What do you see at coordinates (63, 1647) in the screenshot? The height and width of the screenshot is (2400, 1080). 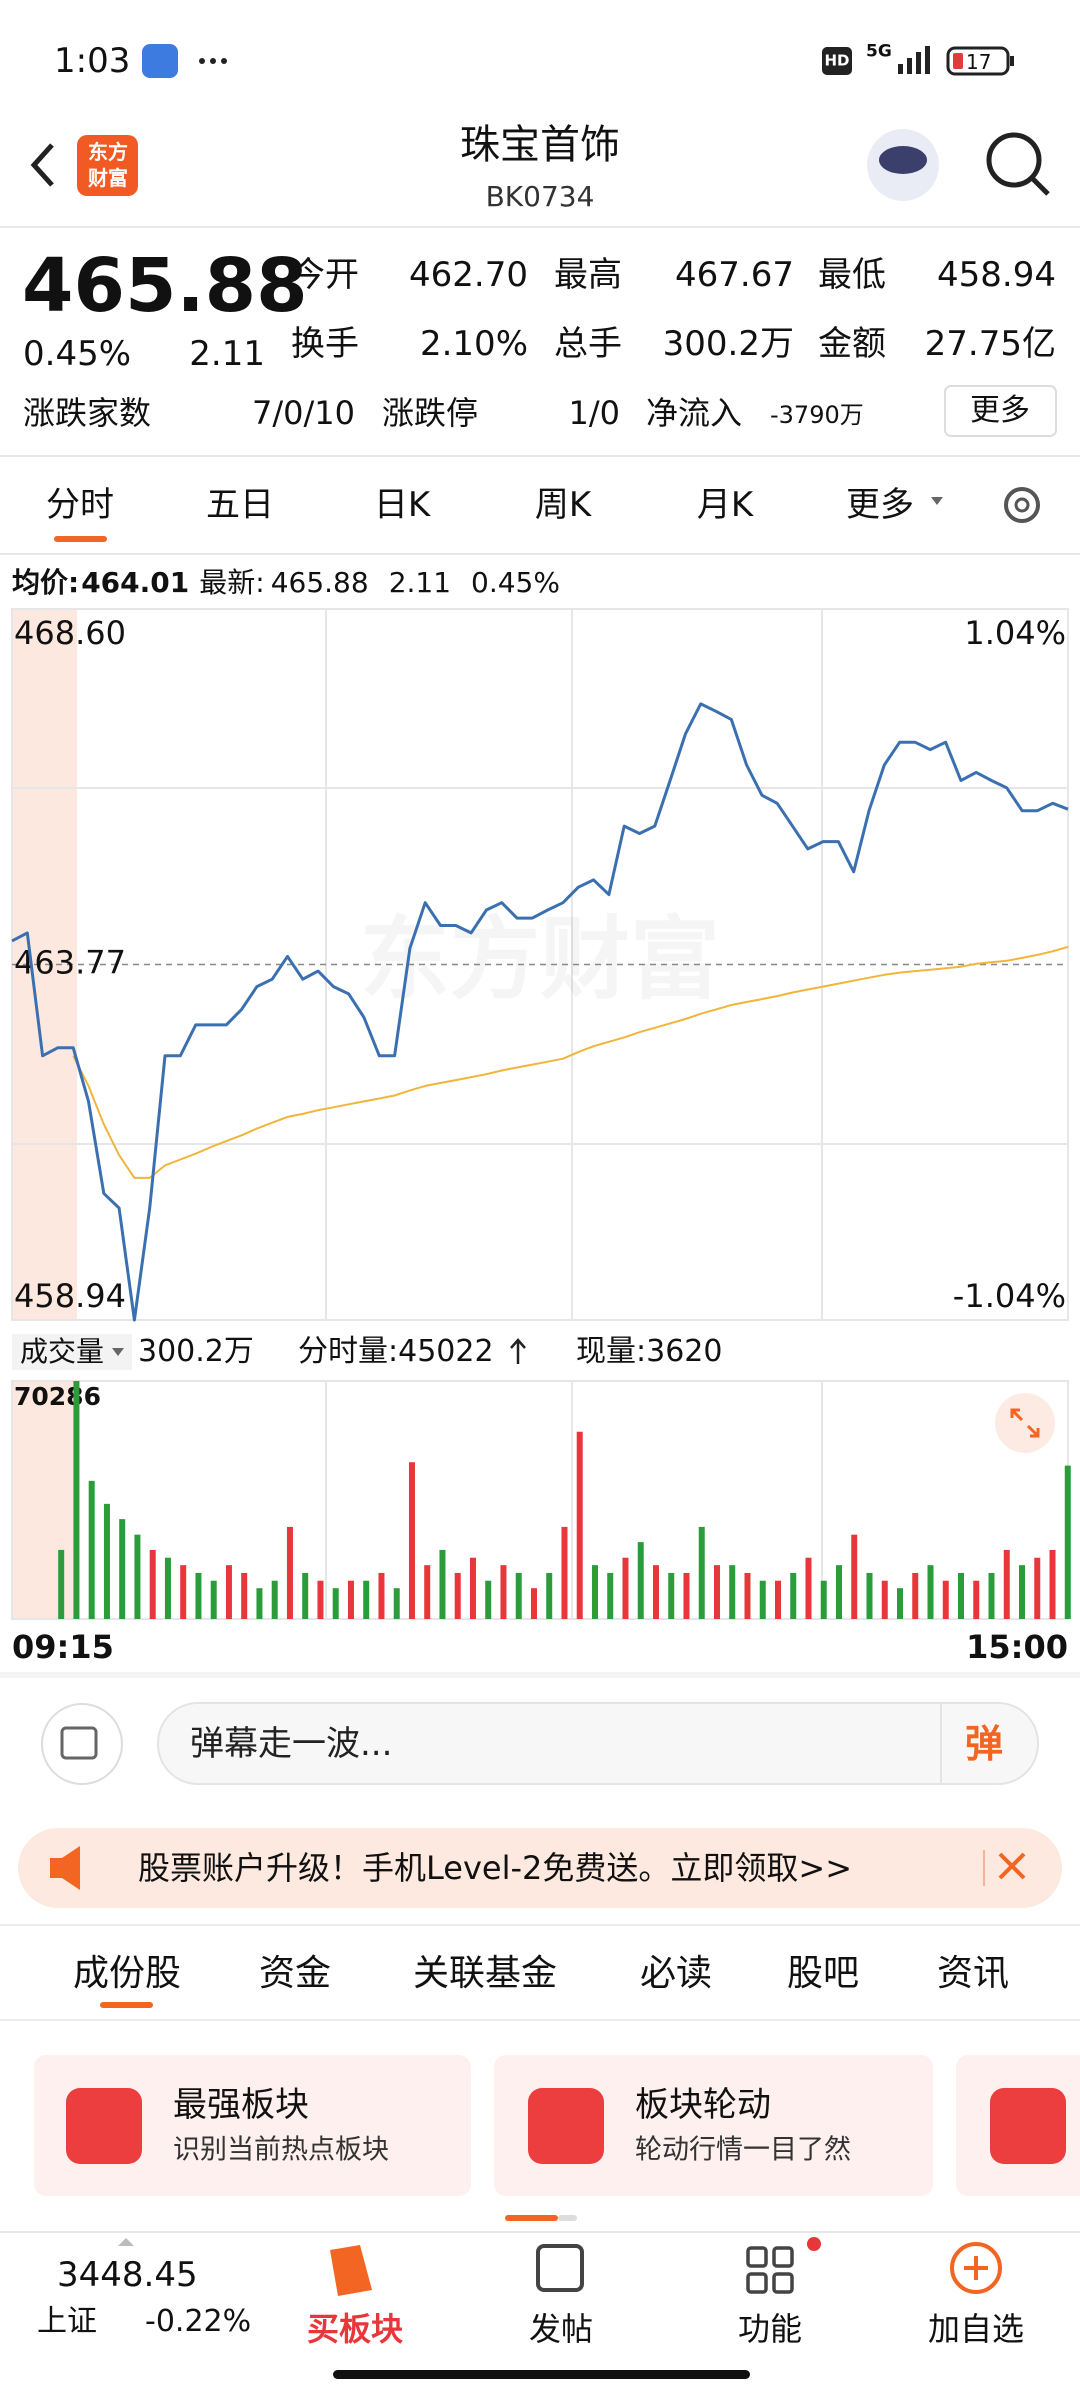 I see `x-tick-label: 09:15` at bounding box center [63, 1647].